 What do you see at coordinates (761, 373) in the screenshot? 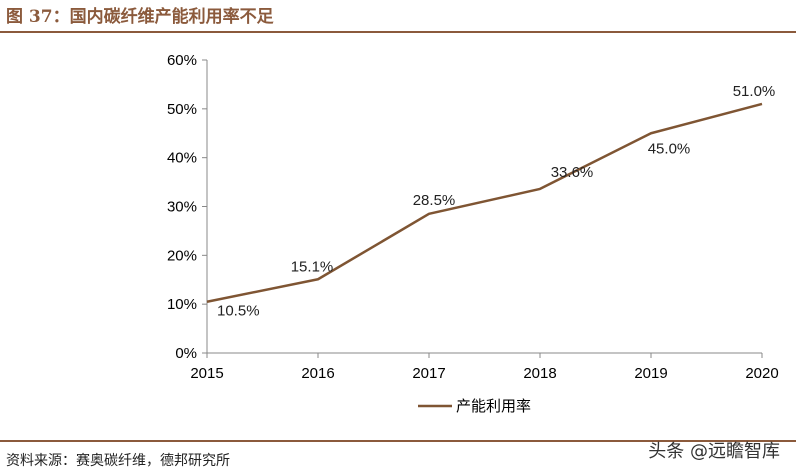
I see `x-tick-label: 2020` at bounding box center [761, 373].